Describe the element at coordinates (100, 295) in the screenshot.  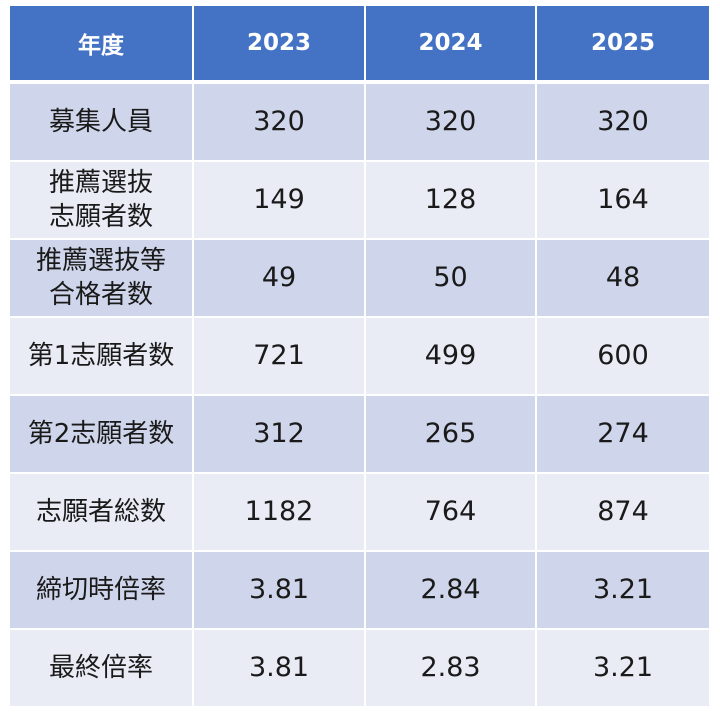
I see `row-label-line: 合格者数` at that location.